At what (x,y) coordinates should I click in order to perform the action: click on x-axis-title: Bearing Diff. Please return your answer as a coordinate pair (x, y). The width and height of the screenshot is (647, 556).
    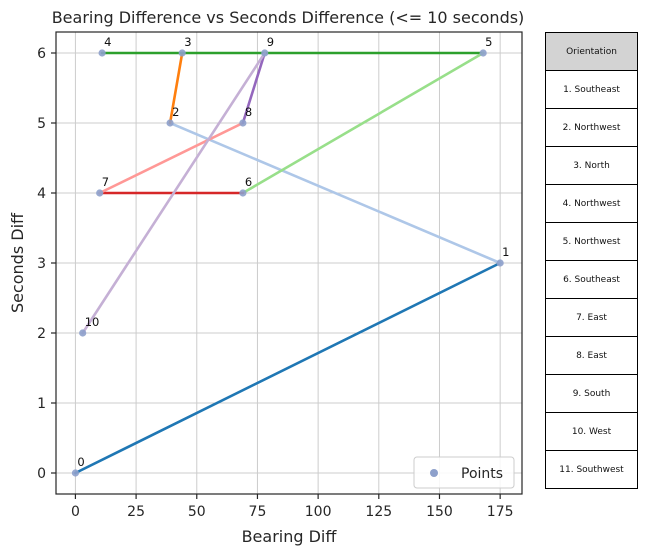
    Looking at the image, I should click on (290, 536).